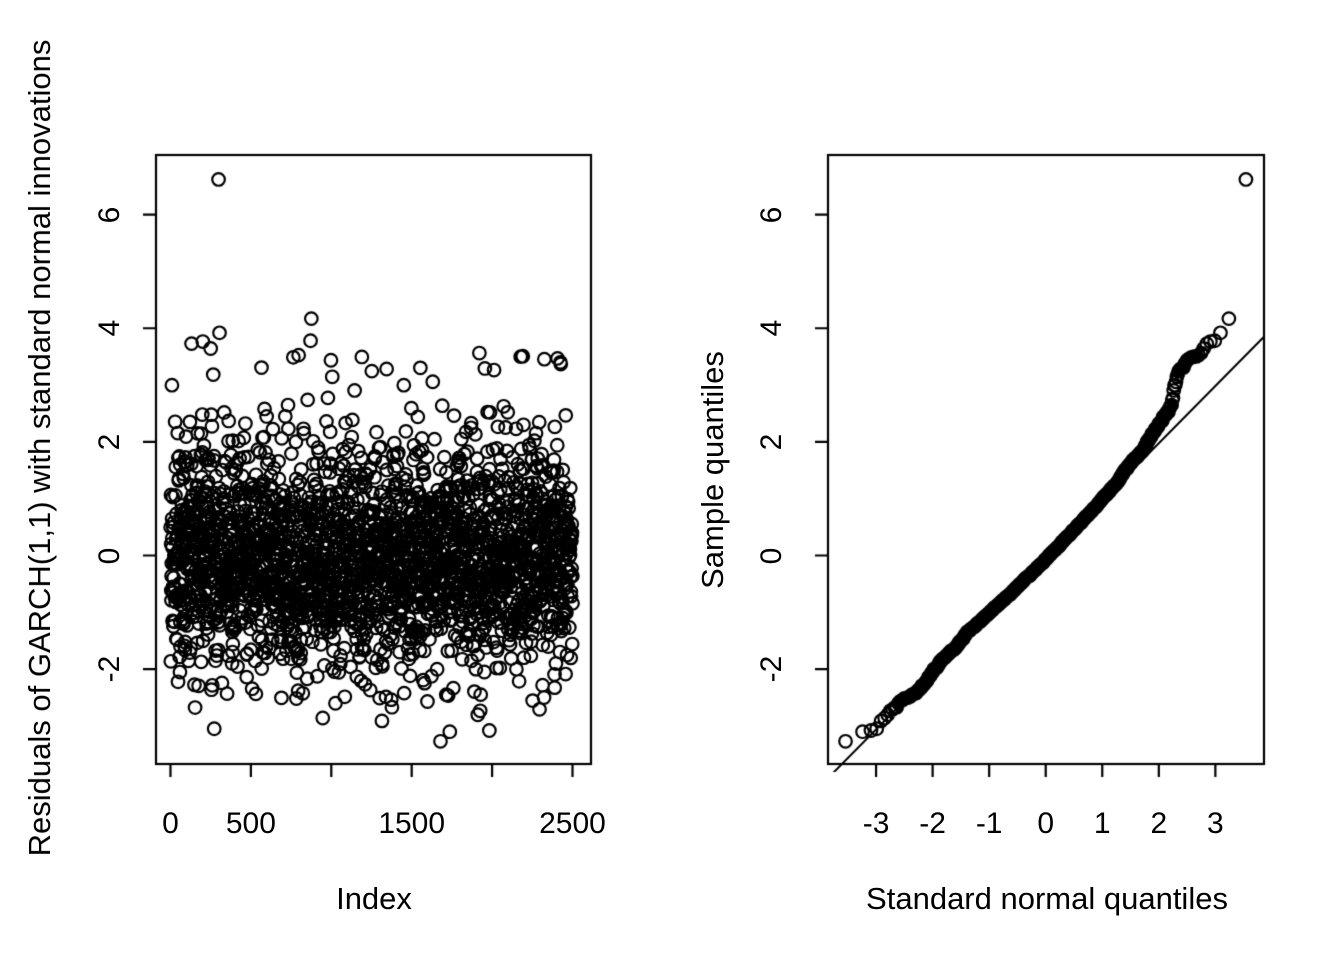 The width and height of the screenshot is (1344, 960). What do you see at coordinates (1215, 823) in the screenshot?
I see `x-tick-label: 3` at bounding box center [1215, 823].